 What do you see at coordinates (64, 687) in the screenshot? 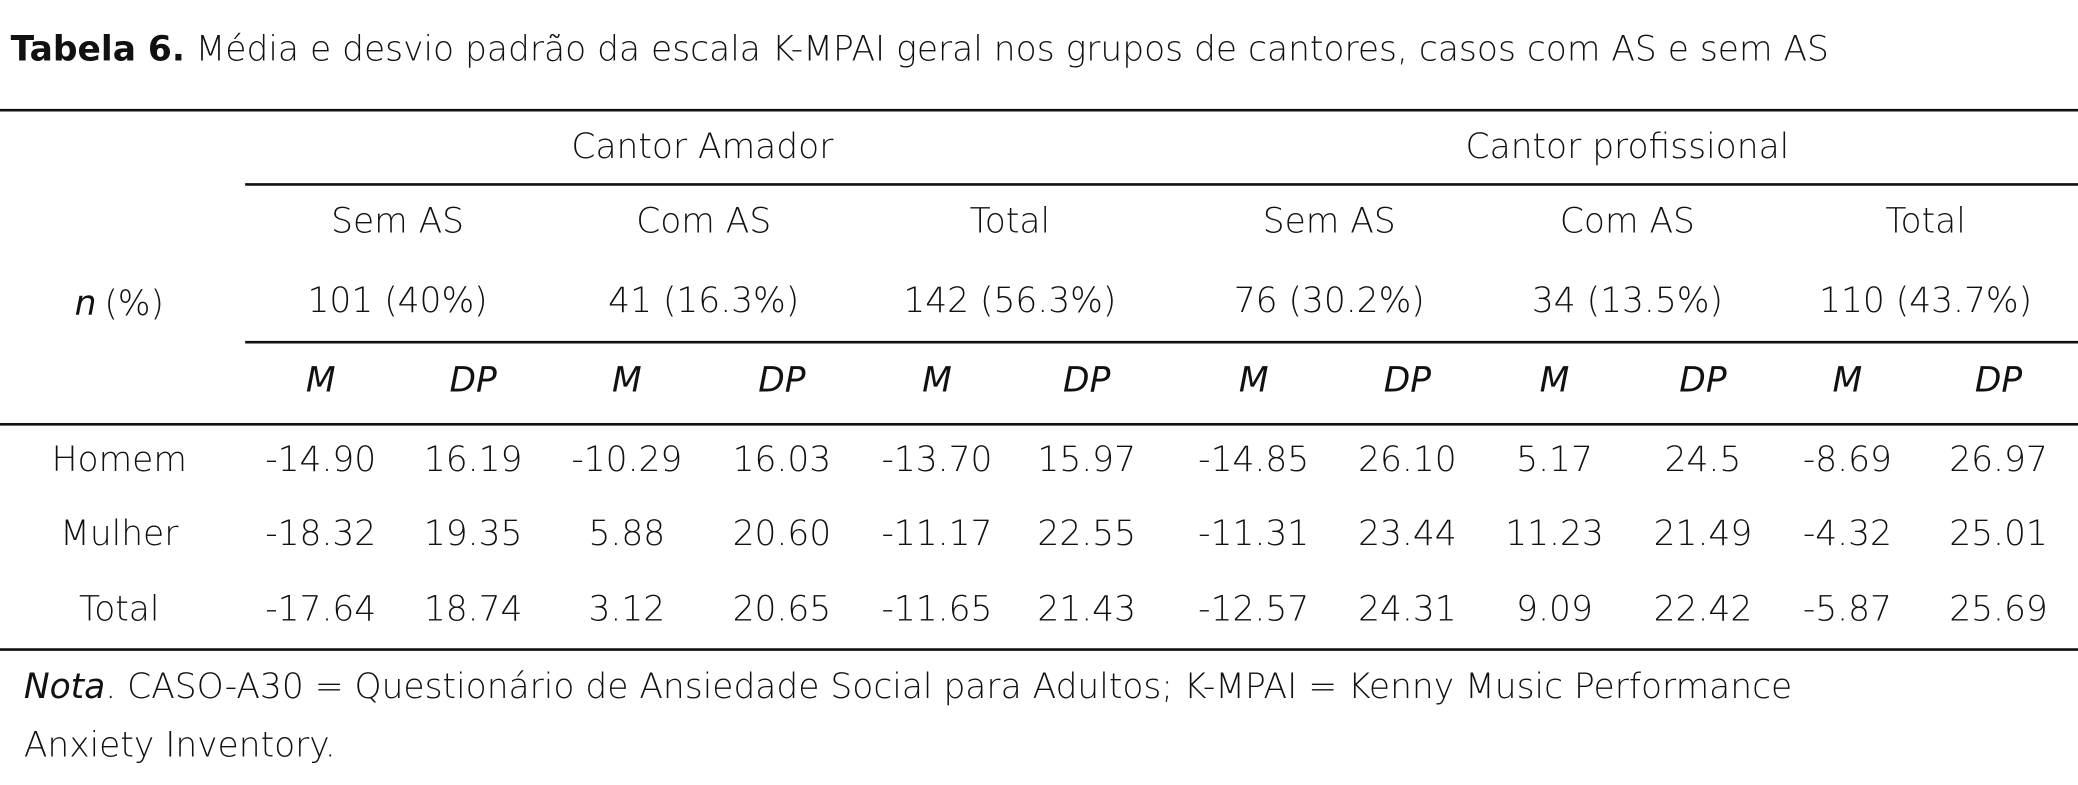
I see `note-label: Nota` at bounding box center [64, 687].